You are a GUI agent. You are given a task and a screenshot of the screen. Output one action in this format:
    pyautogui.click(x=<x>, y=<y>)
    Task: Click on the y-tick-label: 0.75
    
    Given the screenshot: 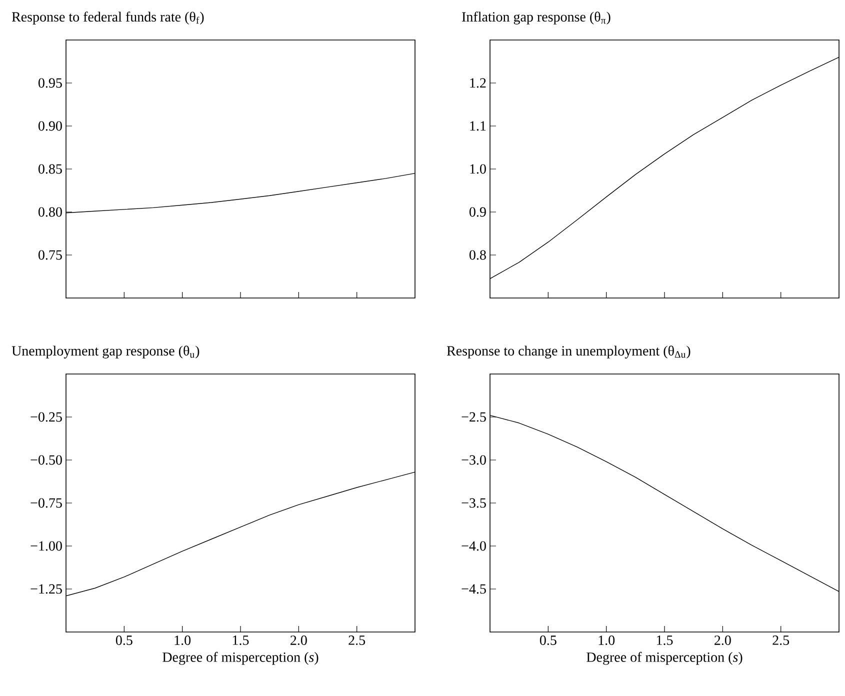 What is the action you would take?
    pyautogui.click(x=50, y=255)
    